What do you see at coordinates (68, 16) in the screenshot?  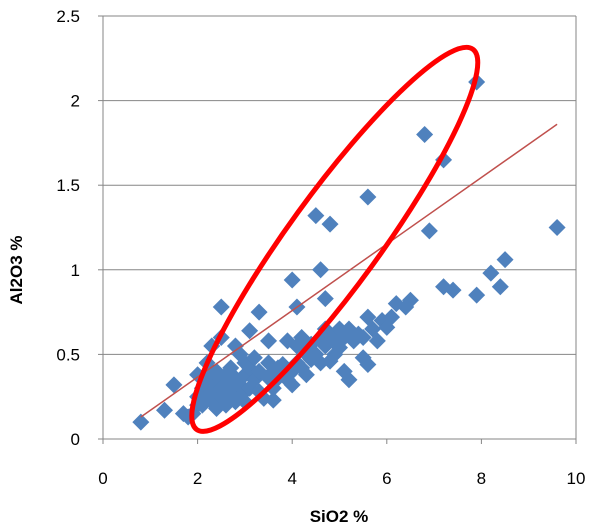 I see `y-tick-label: 2.5` at bounding box center [68, 16].